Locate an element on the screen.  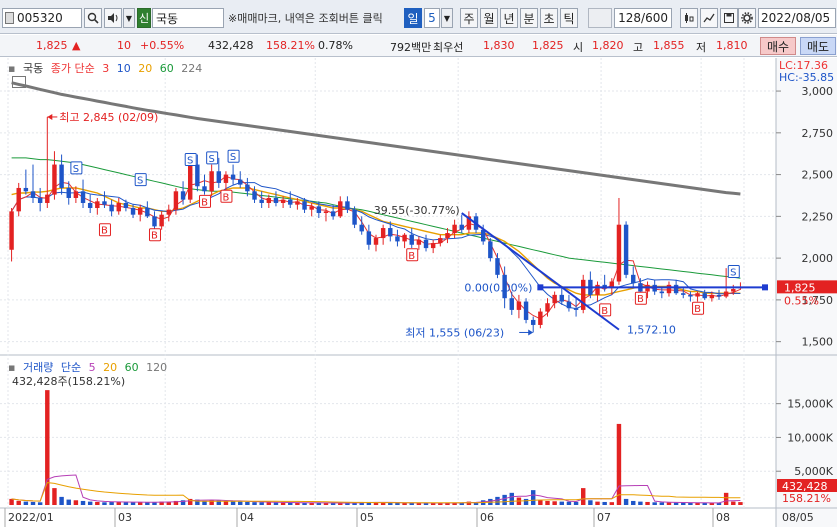
buy-marker: B is located at coordinates (104, 230).